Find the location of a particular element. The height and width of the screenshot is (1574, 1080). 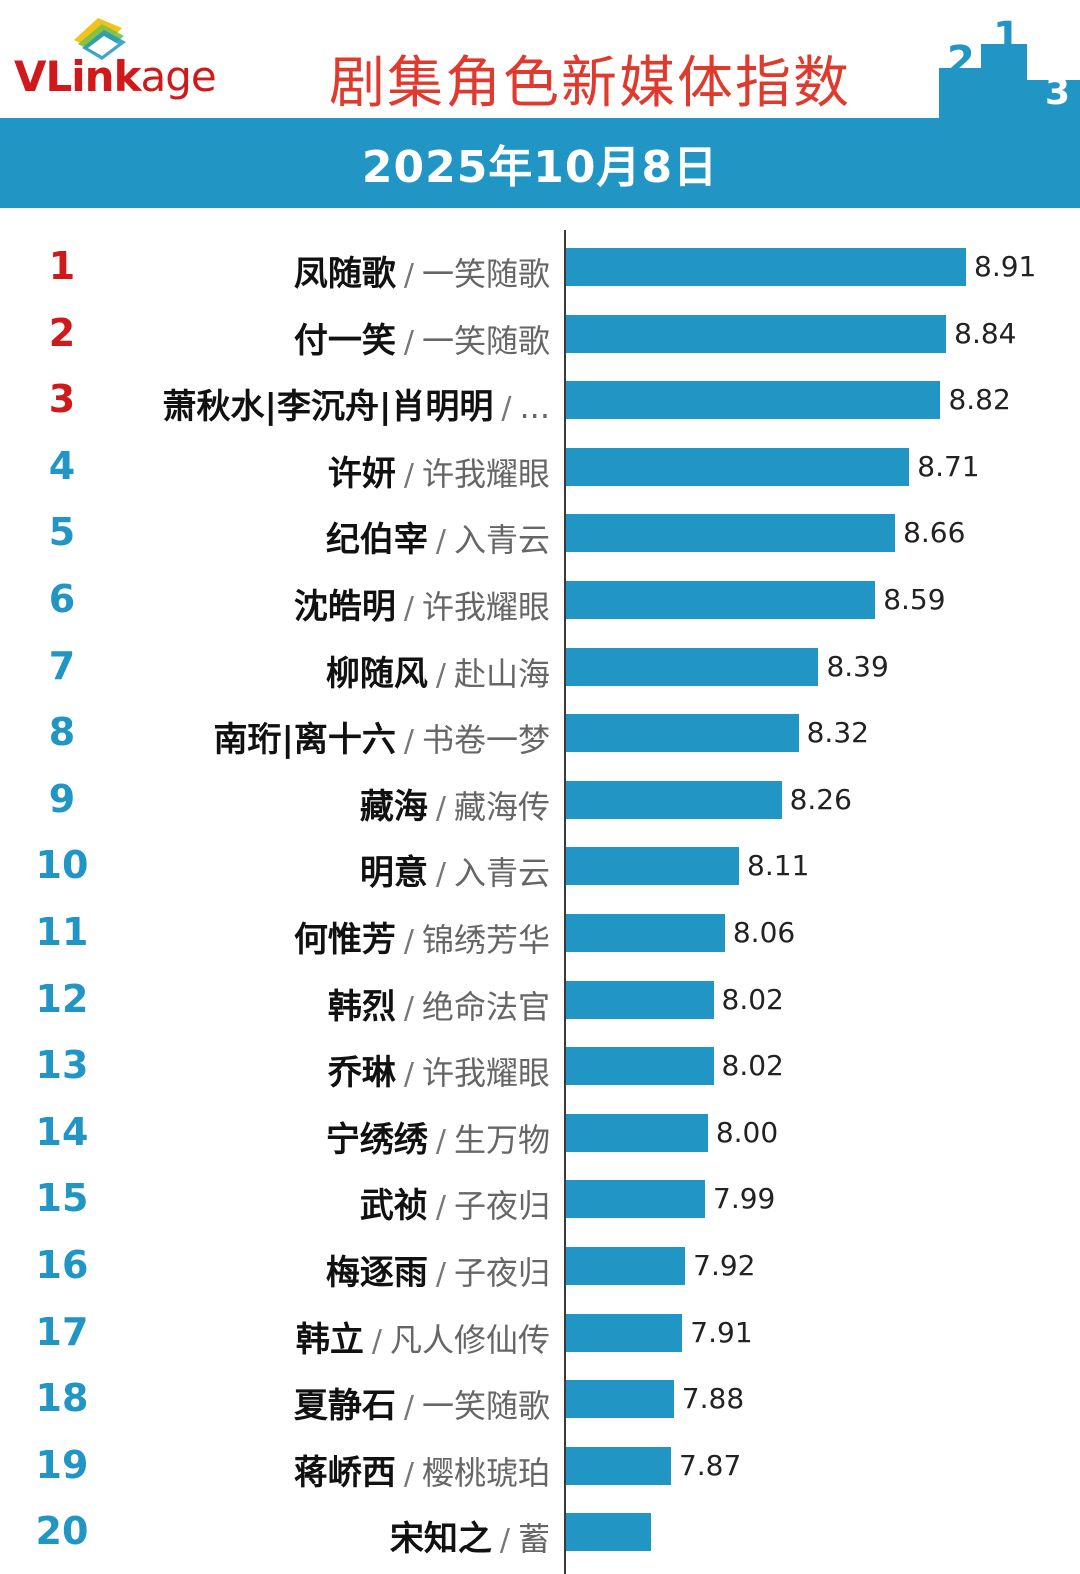

logo-mark-icon is located at coordinates (100, 39).